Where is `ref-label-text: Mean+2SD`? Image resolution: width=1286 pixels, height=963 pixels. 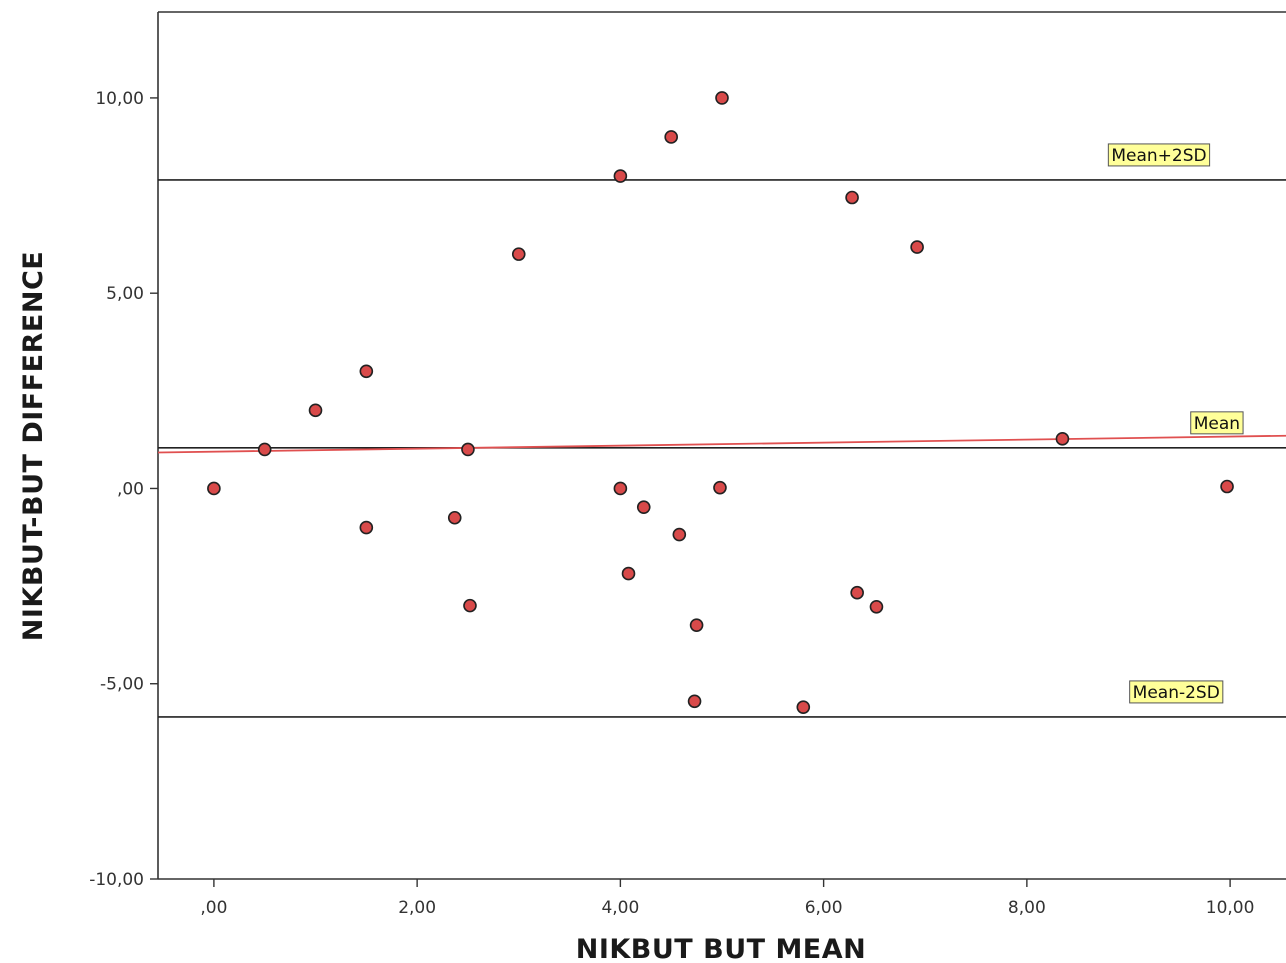 ref-label-text: Mean+2SD is located at coordinates (1158, 156).